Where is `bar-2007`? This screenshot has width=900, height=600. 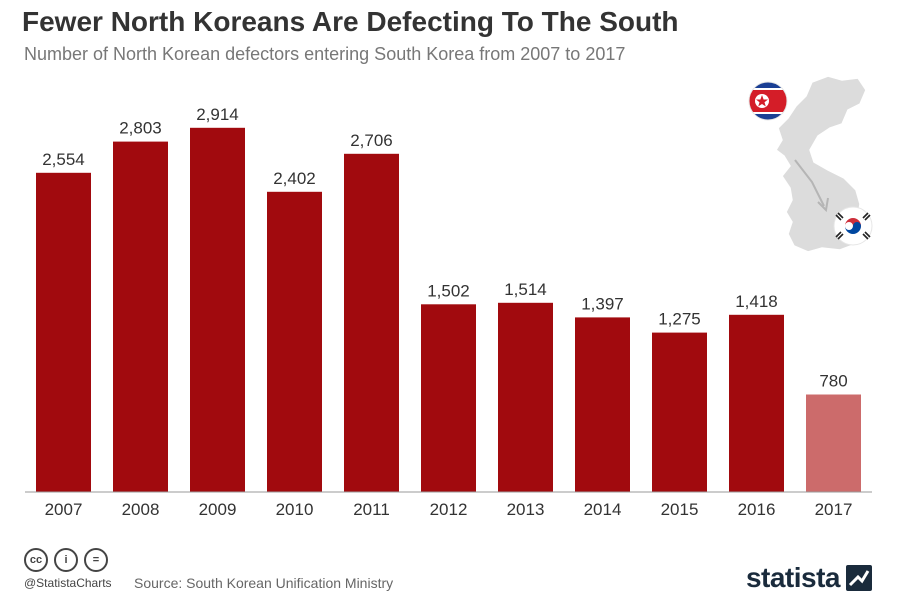 bar-2007 is located at coordinates (63, 332).